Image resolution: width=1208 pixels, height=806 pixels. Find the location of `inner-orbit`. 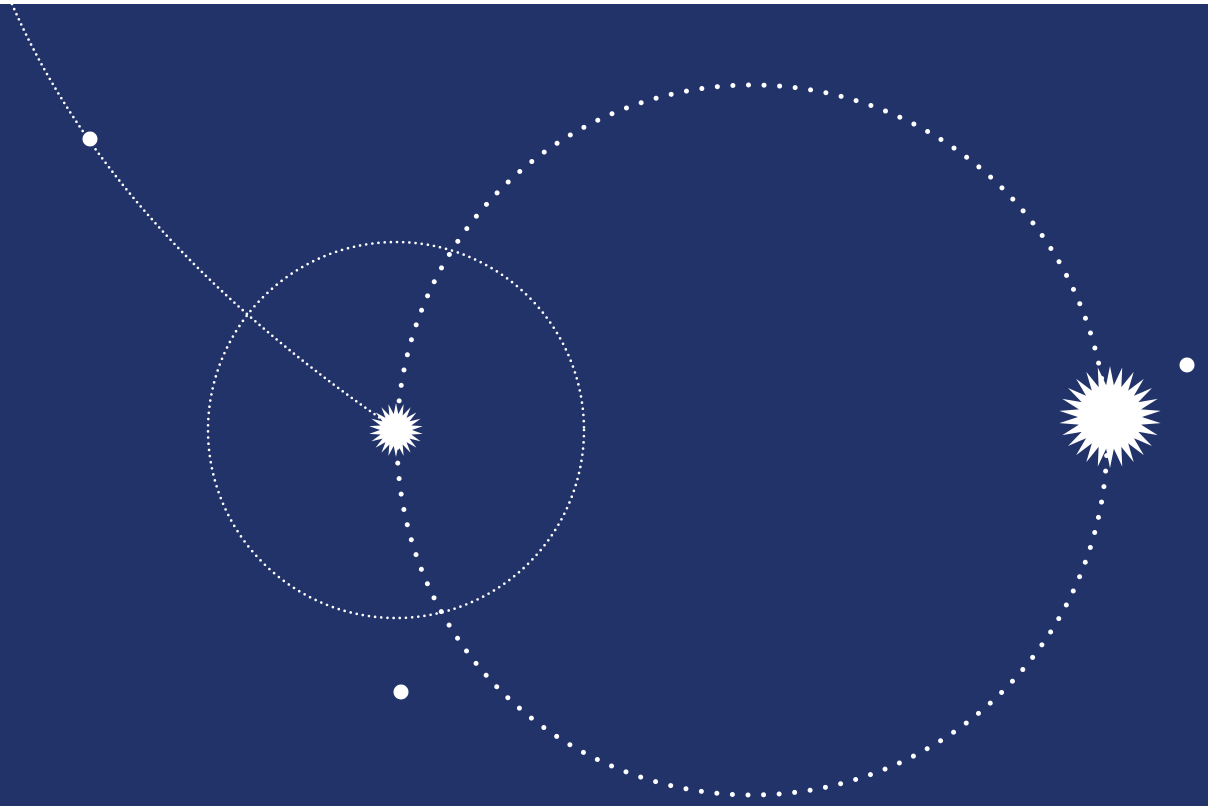

inner-orbit is located at coordinates (396, 430).